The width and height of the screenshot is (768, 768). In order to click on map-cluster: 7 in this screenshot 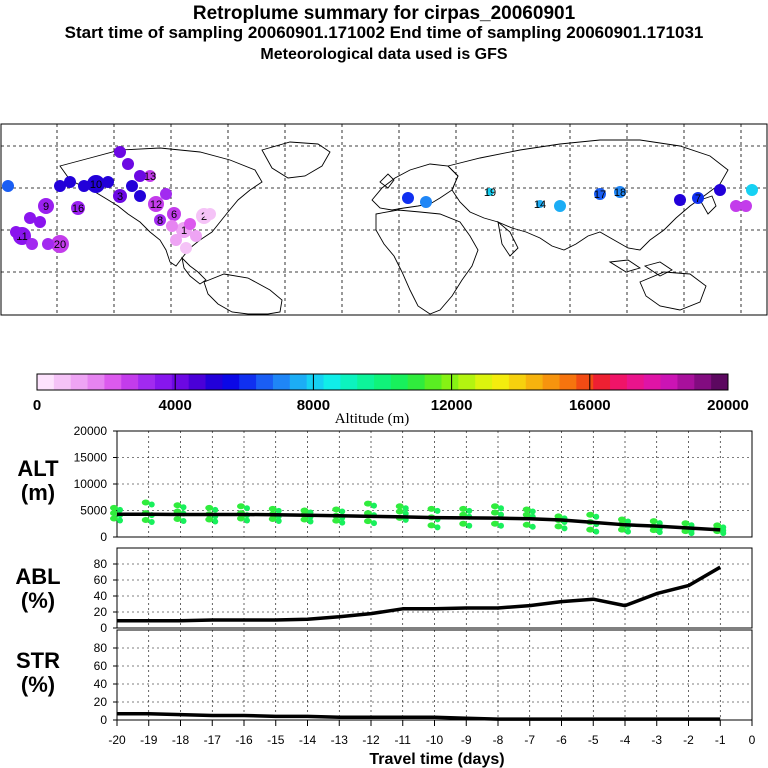, I will do `click(698, 198)`.